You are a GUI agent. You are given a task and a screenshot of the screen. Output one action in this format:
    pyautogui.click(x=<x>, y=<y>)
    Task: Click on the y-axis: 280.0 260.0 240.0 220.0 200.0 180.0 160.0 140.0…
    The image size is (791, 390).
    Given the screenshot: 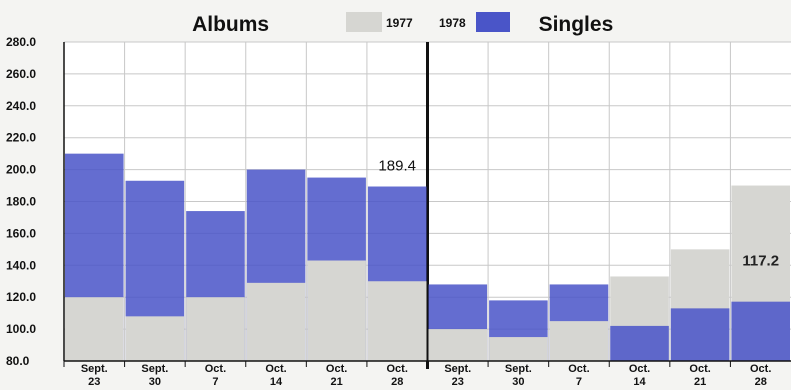 What is the action you would take?
    pyautogui.click(x=35, y=201)
    